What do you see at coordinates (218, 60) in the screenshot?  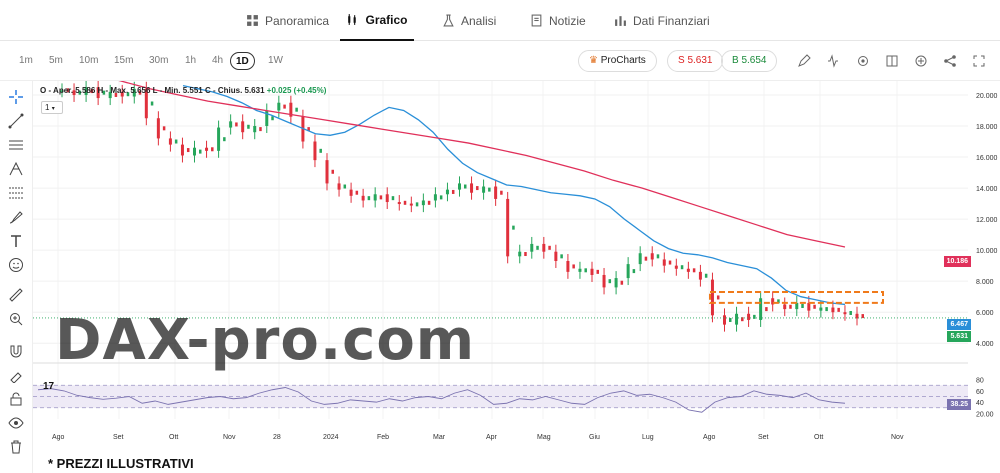 I see `timeframe-4h: 4h` at bounding box center [218, 60].